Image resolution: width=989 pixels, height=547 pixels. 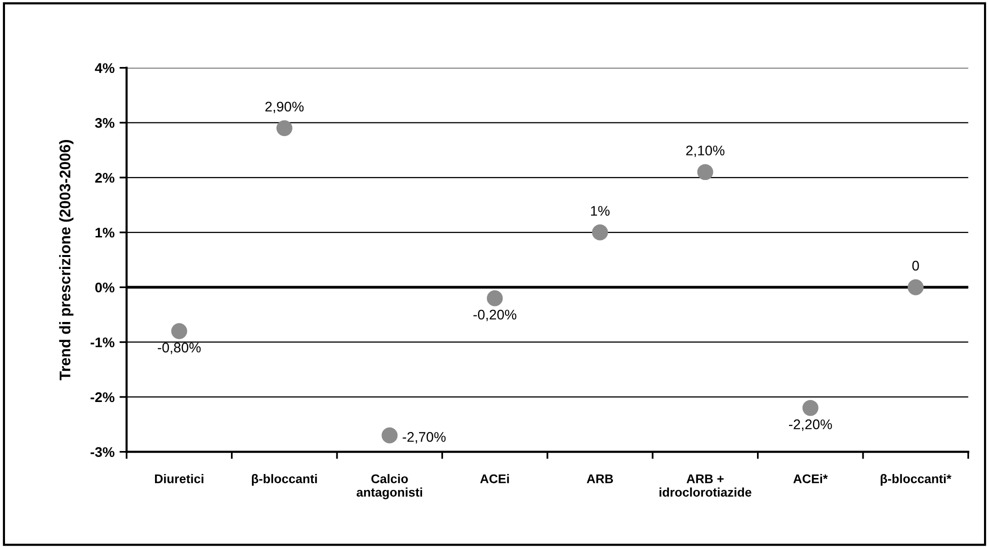 I want to click on y-tick-label: 0%, so click(x=104, y=287).